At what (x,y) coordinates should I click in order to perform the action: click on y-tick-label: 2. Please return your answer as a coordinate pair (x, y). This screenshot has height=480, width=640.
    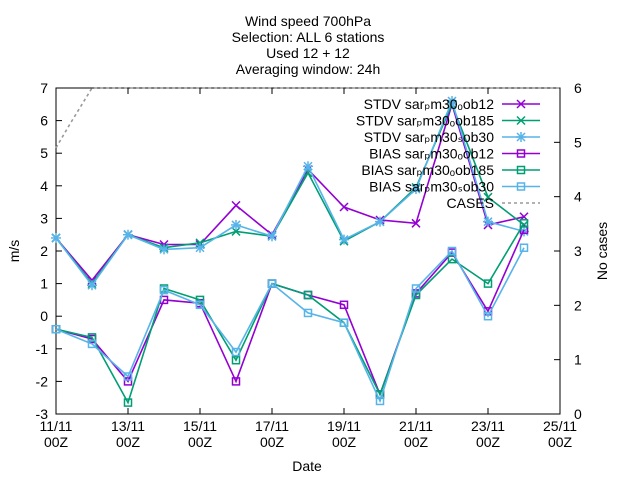
    Looking at the image, I should click on (44, 251).